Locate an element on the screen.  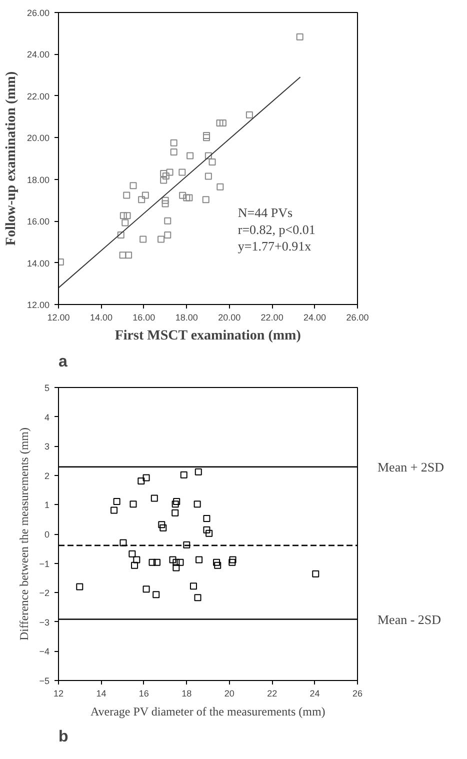
y-tick-label: 20.00 is located at coordinates (38, 138).